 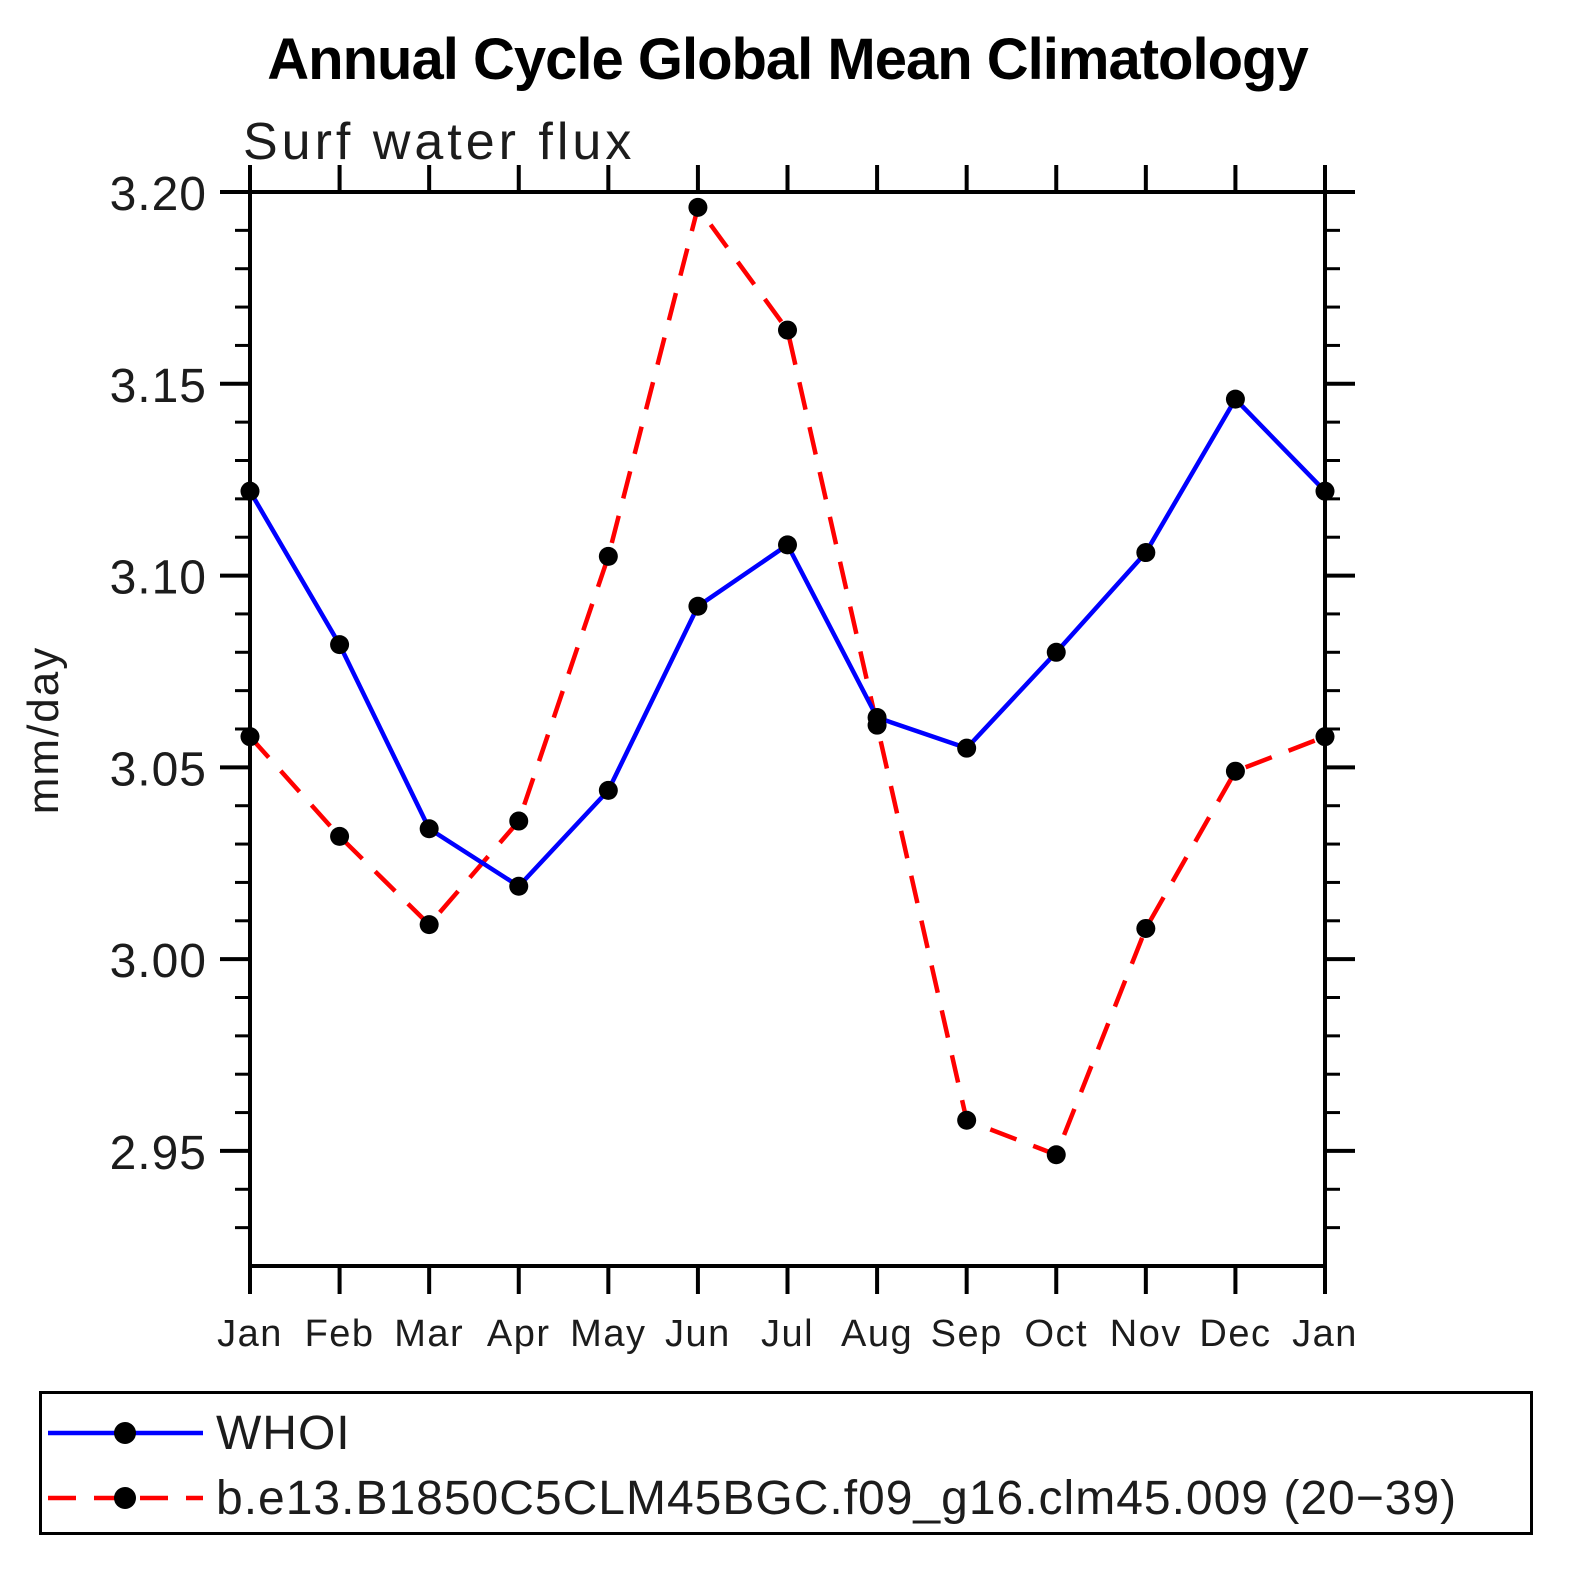 I want to click on y-tick-label: 3.20, so click(x=158, y=194).